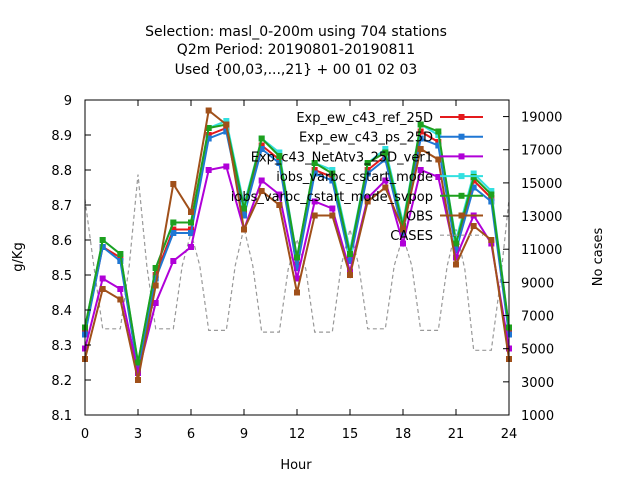 The width and height of the screenshot is (640, 480). Describe the element at coordinates (541, 250) in the screenshot. I see `y2-tick-label: 11000` at that location.